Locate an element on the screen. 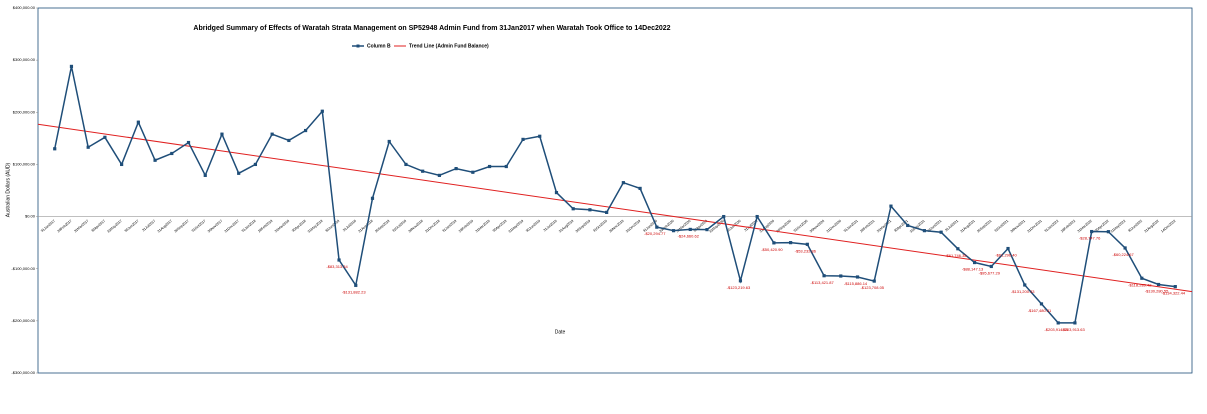  data-label: -$134,322.44 is located at coordinates (1173, 293).